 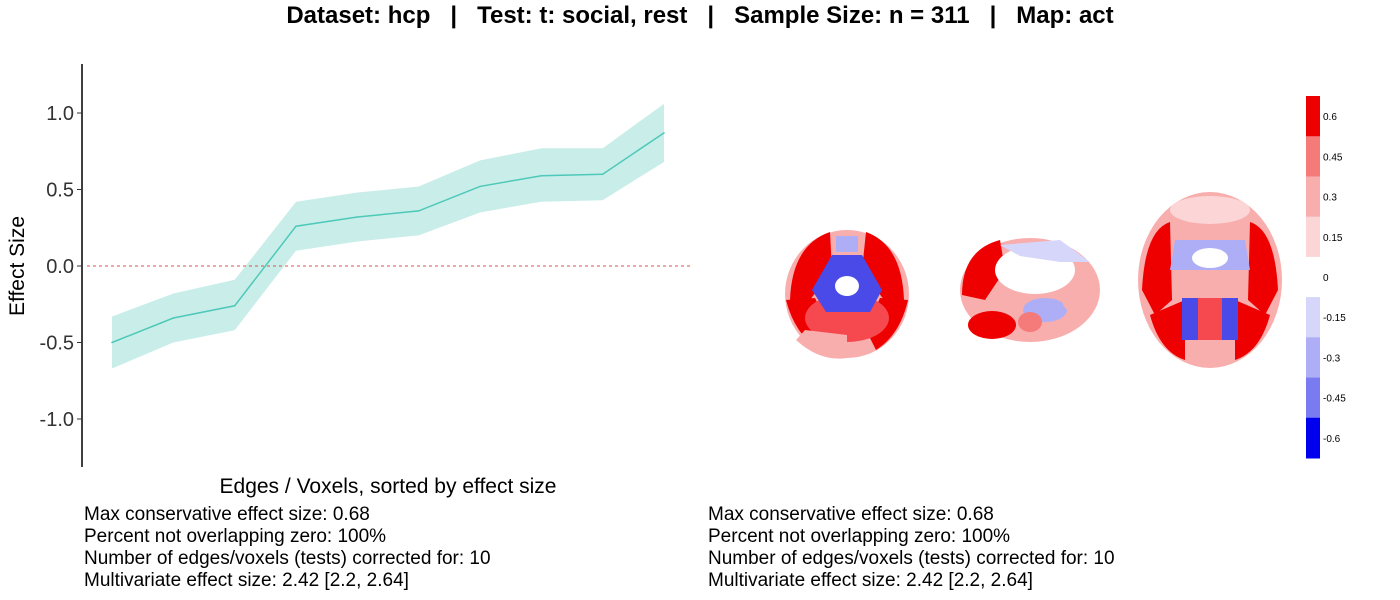 I want to click on colorbar-tick-label: -0.15, so click(x=1334, y=318).